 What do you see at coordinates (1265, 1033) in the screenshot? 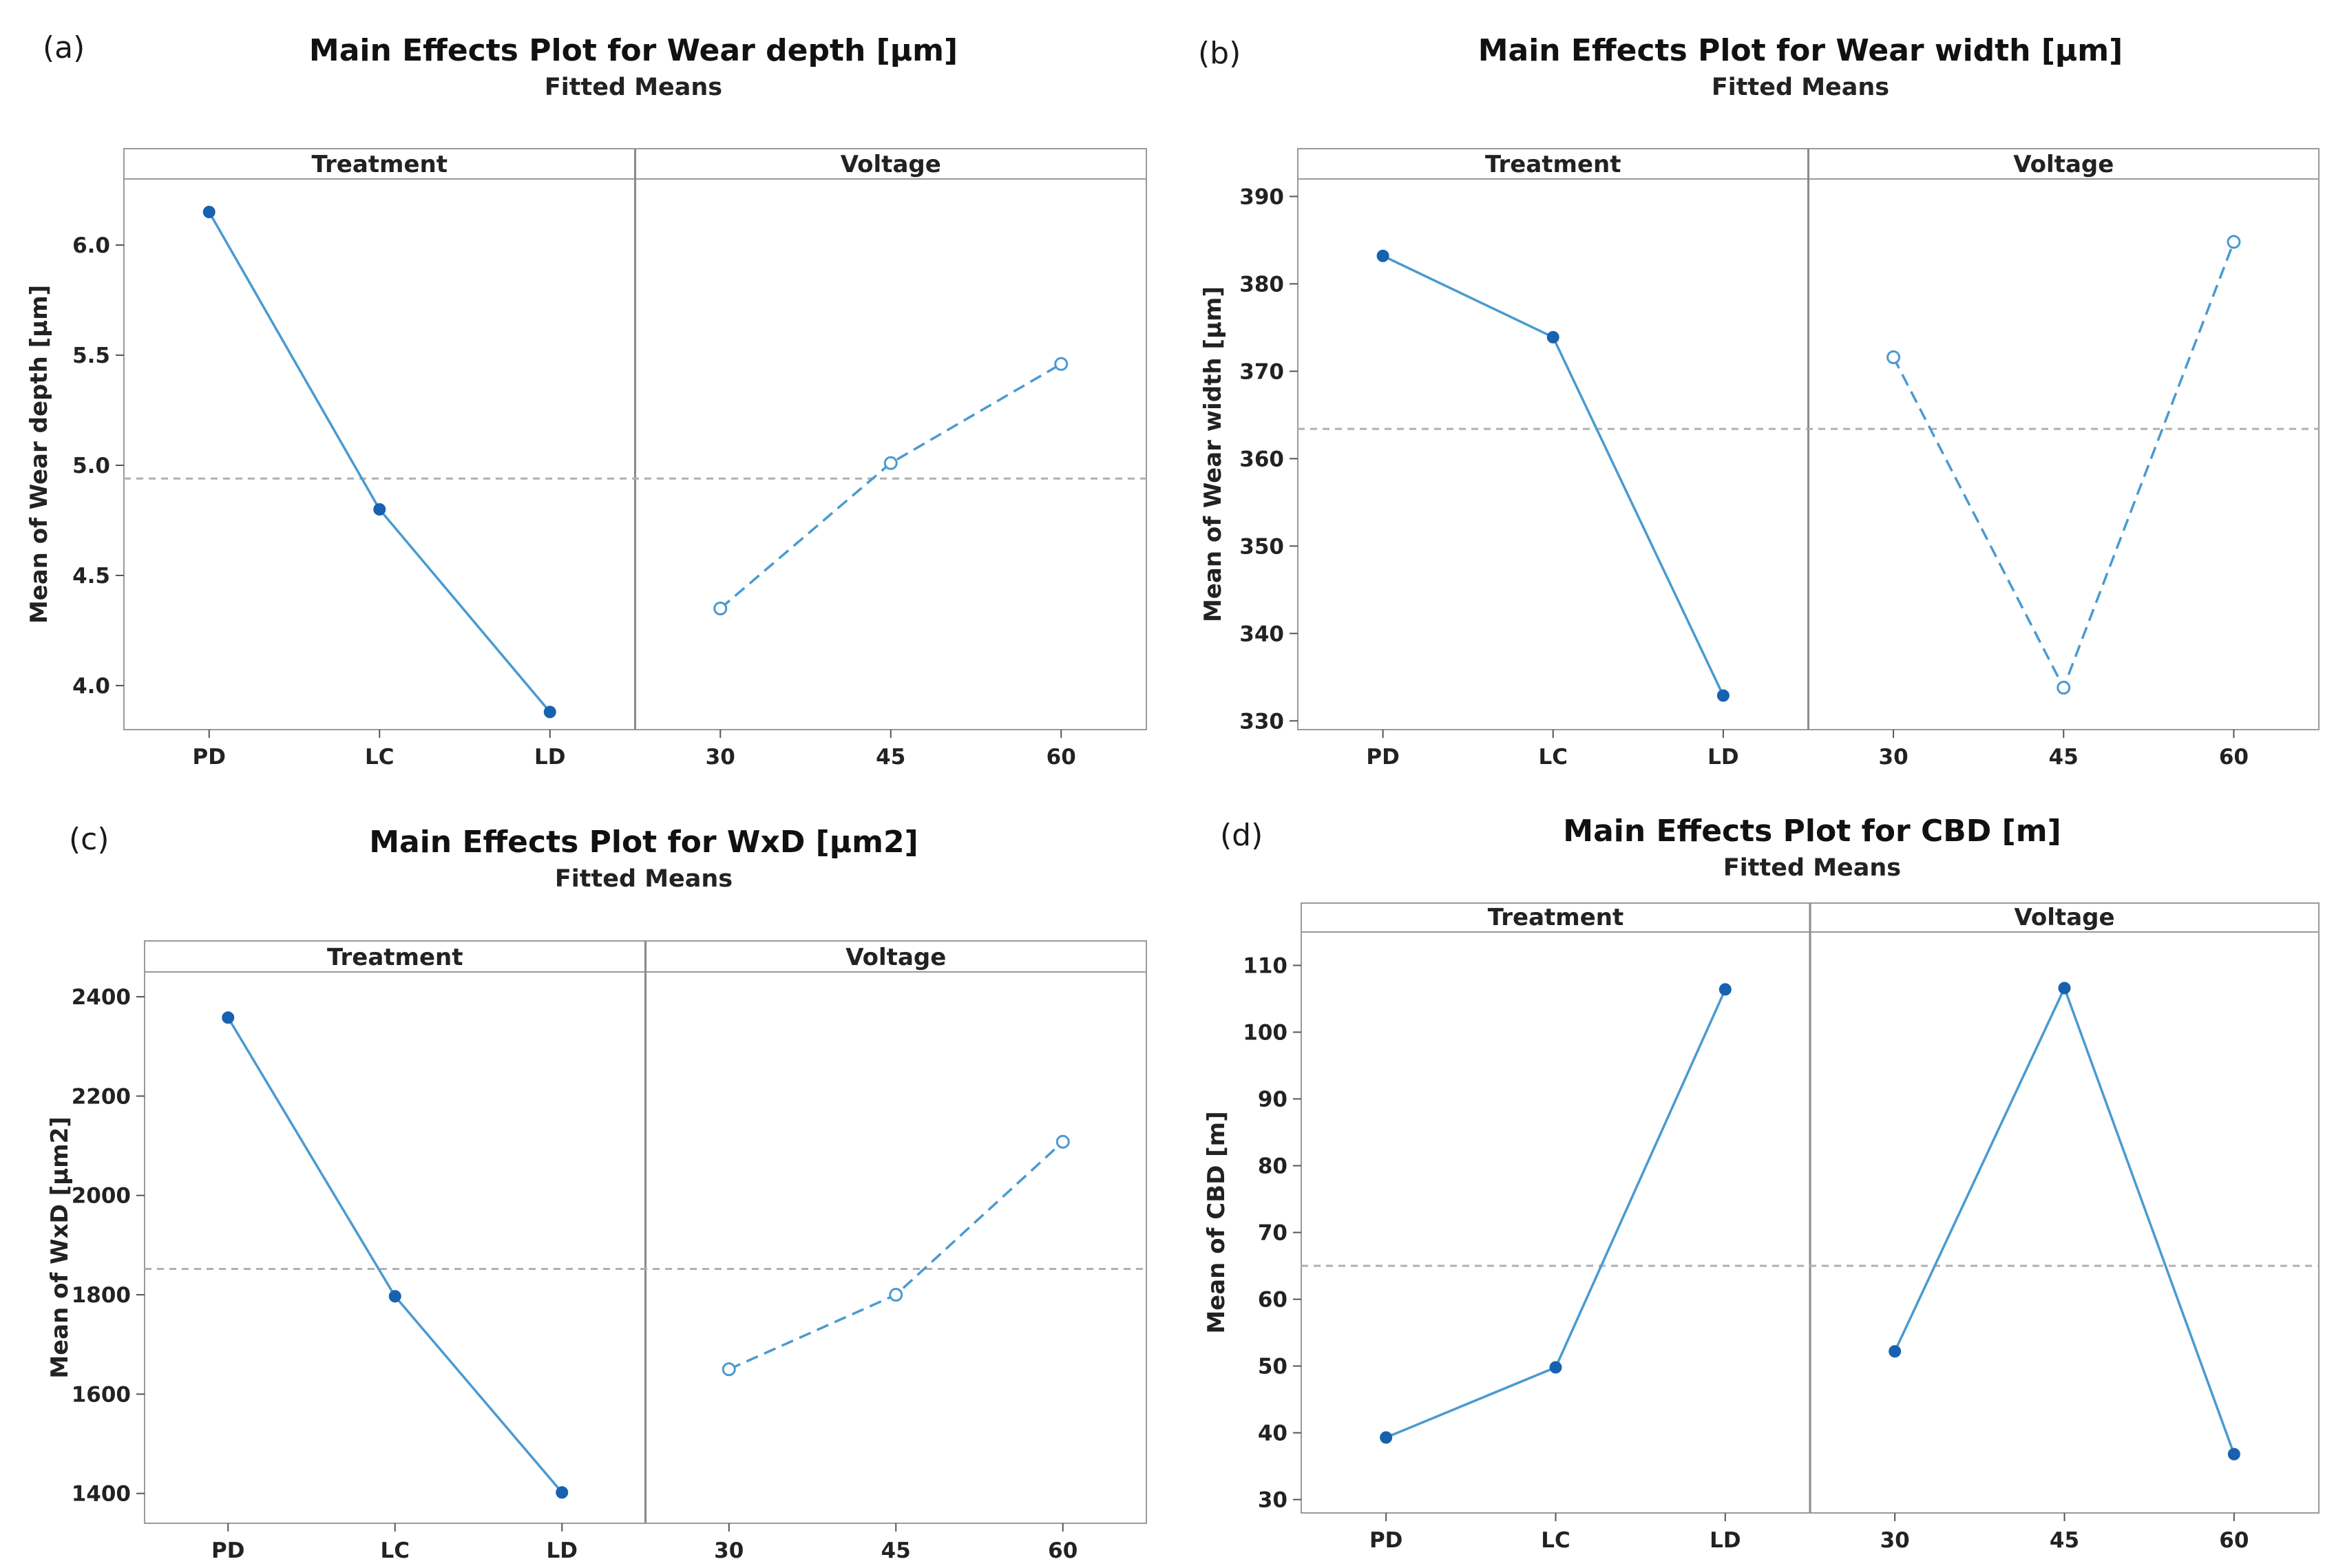
I see `y-tick-label: 100` at bounding box center [1265, 1033].